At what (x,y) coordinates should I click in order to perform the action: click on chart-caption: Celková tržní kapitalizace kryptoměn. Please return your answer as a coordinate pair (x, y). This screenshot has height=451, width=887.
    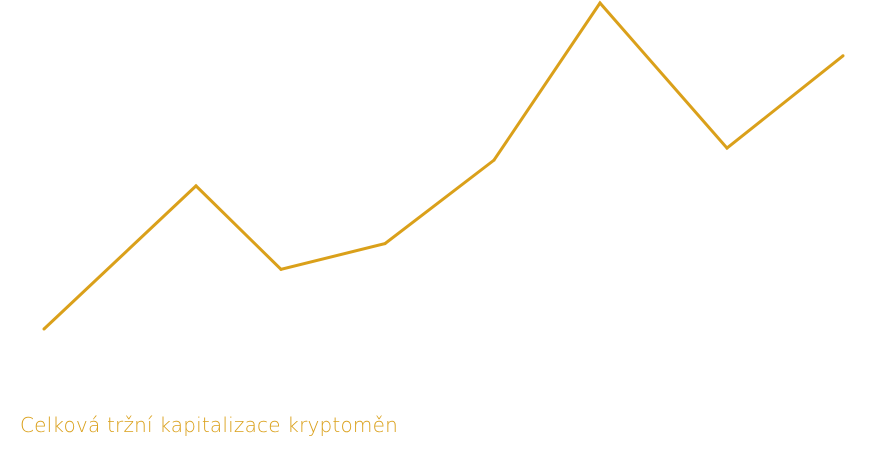
    Looking at the image, I should click on (209, 425).